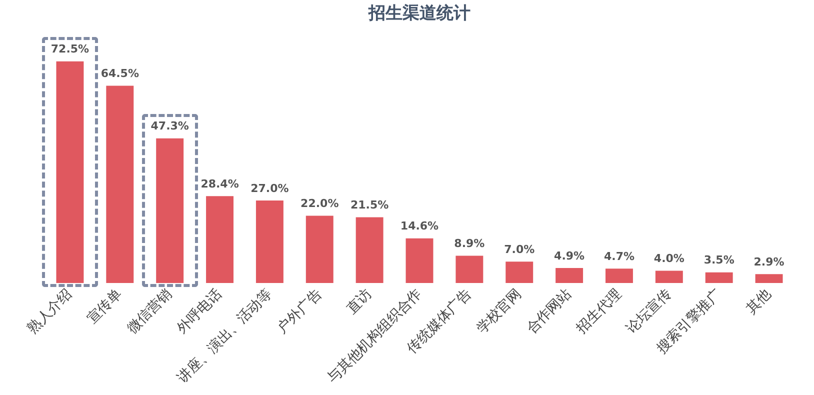  I want to click on x-tick-label: 熟人介绍, so click(50, 311).